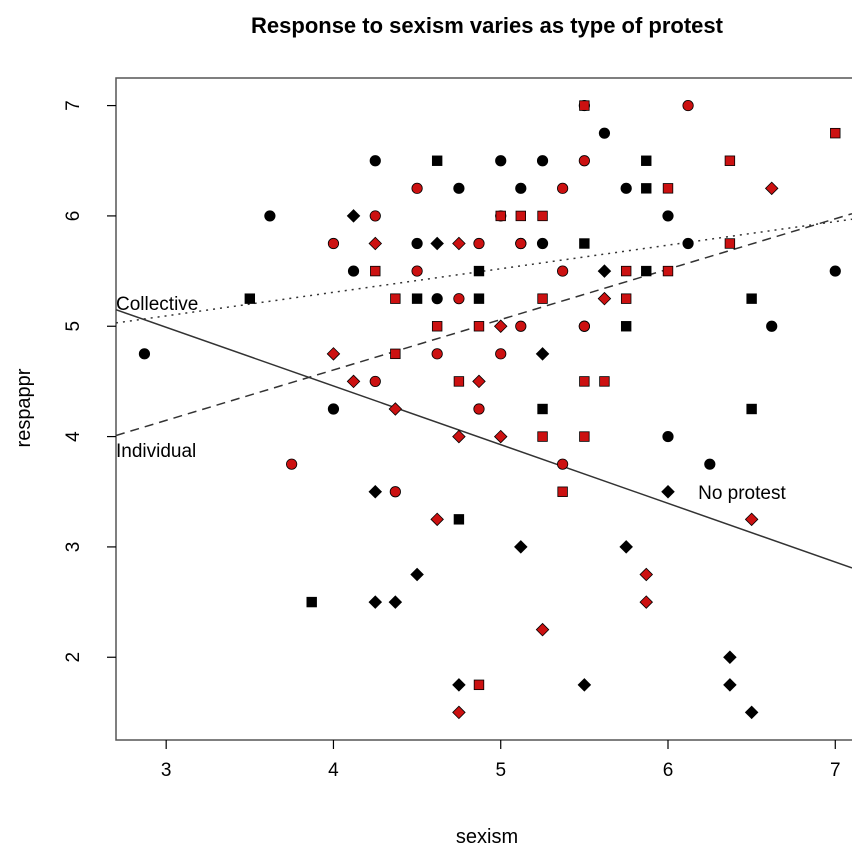 The width and height of the screenshot is (852, 855). What do you see at coordinates (500, 770) in the screenshot?
I see `x-tick-label: 5` at bounding box center [500, 770].